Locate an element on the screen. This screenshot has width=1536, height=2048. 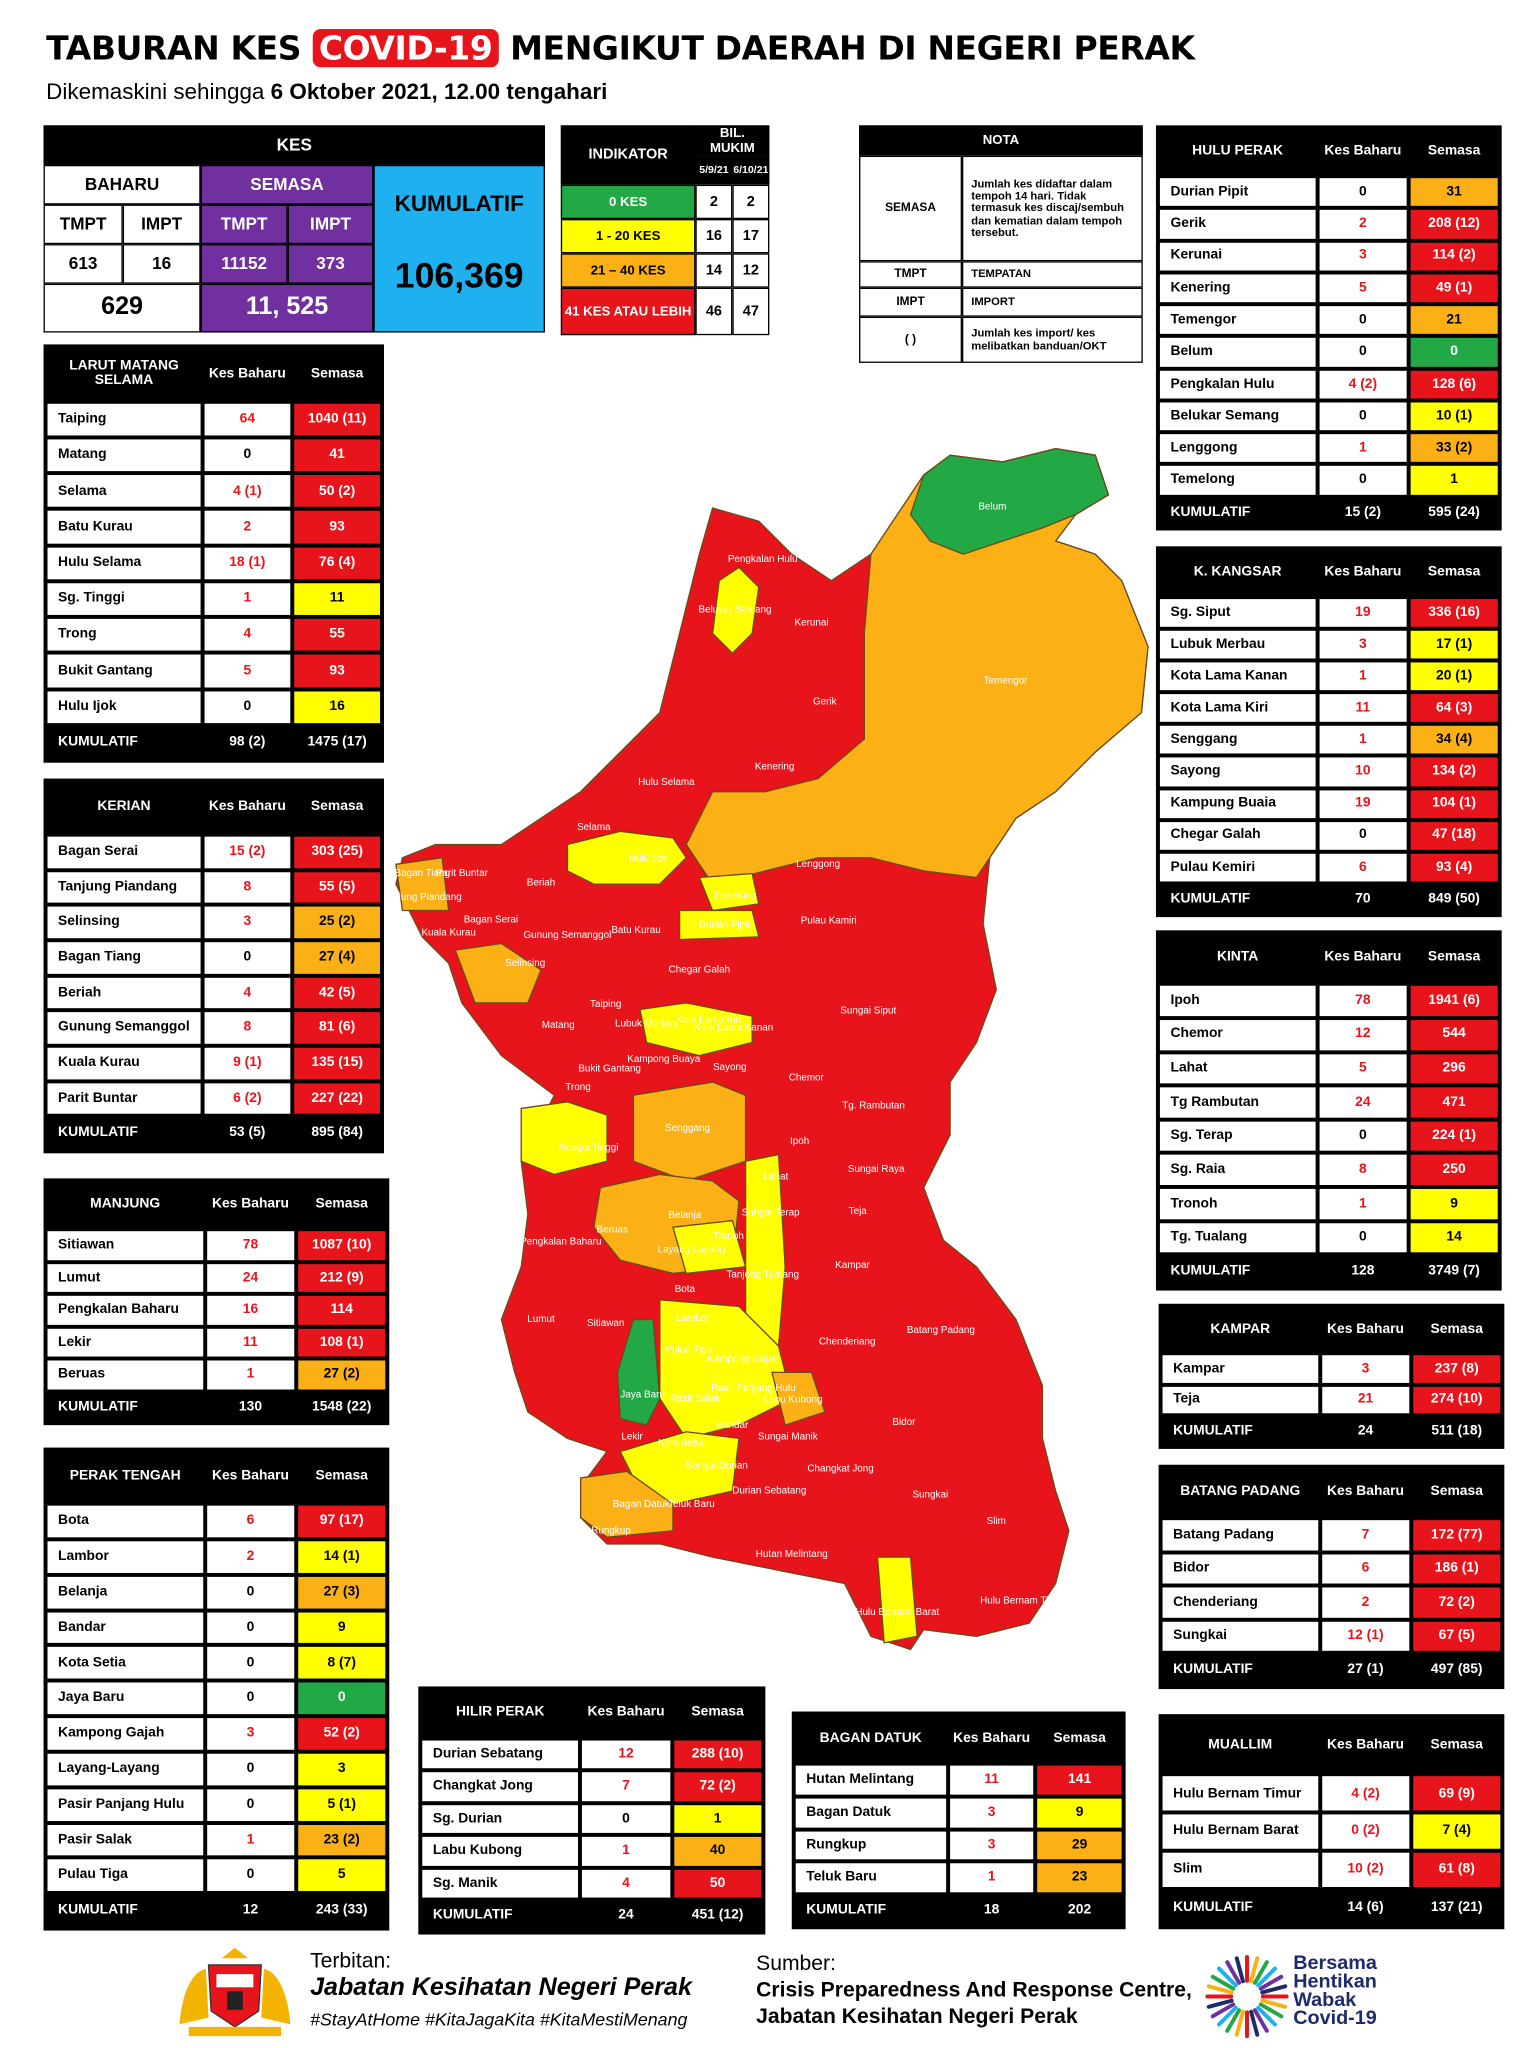
map-label: Taiping is located at coordinates (605, 1004).